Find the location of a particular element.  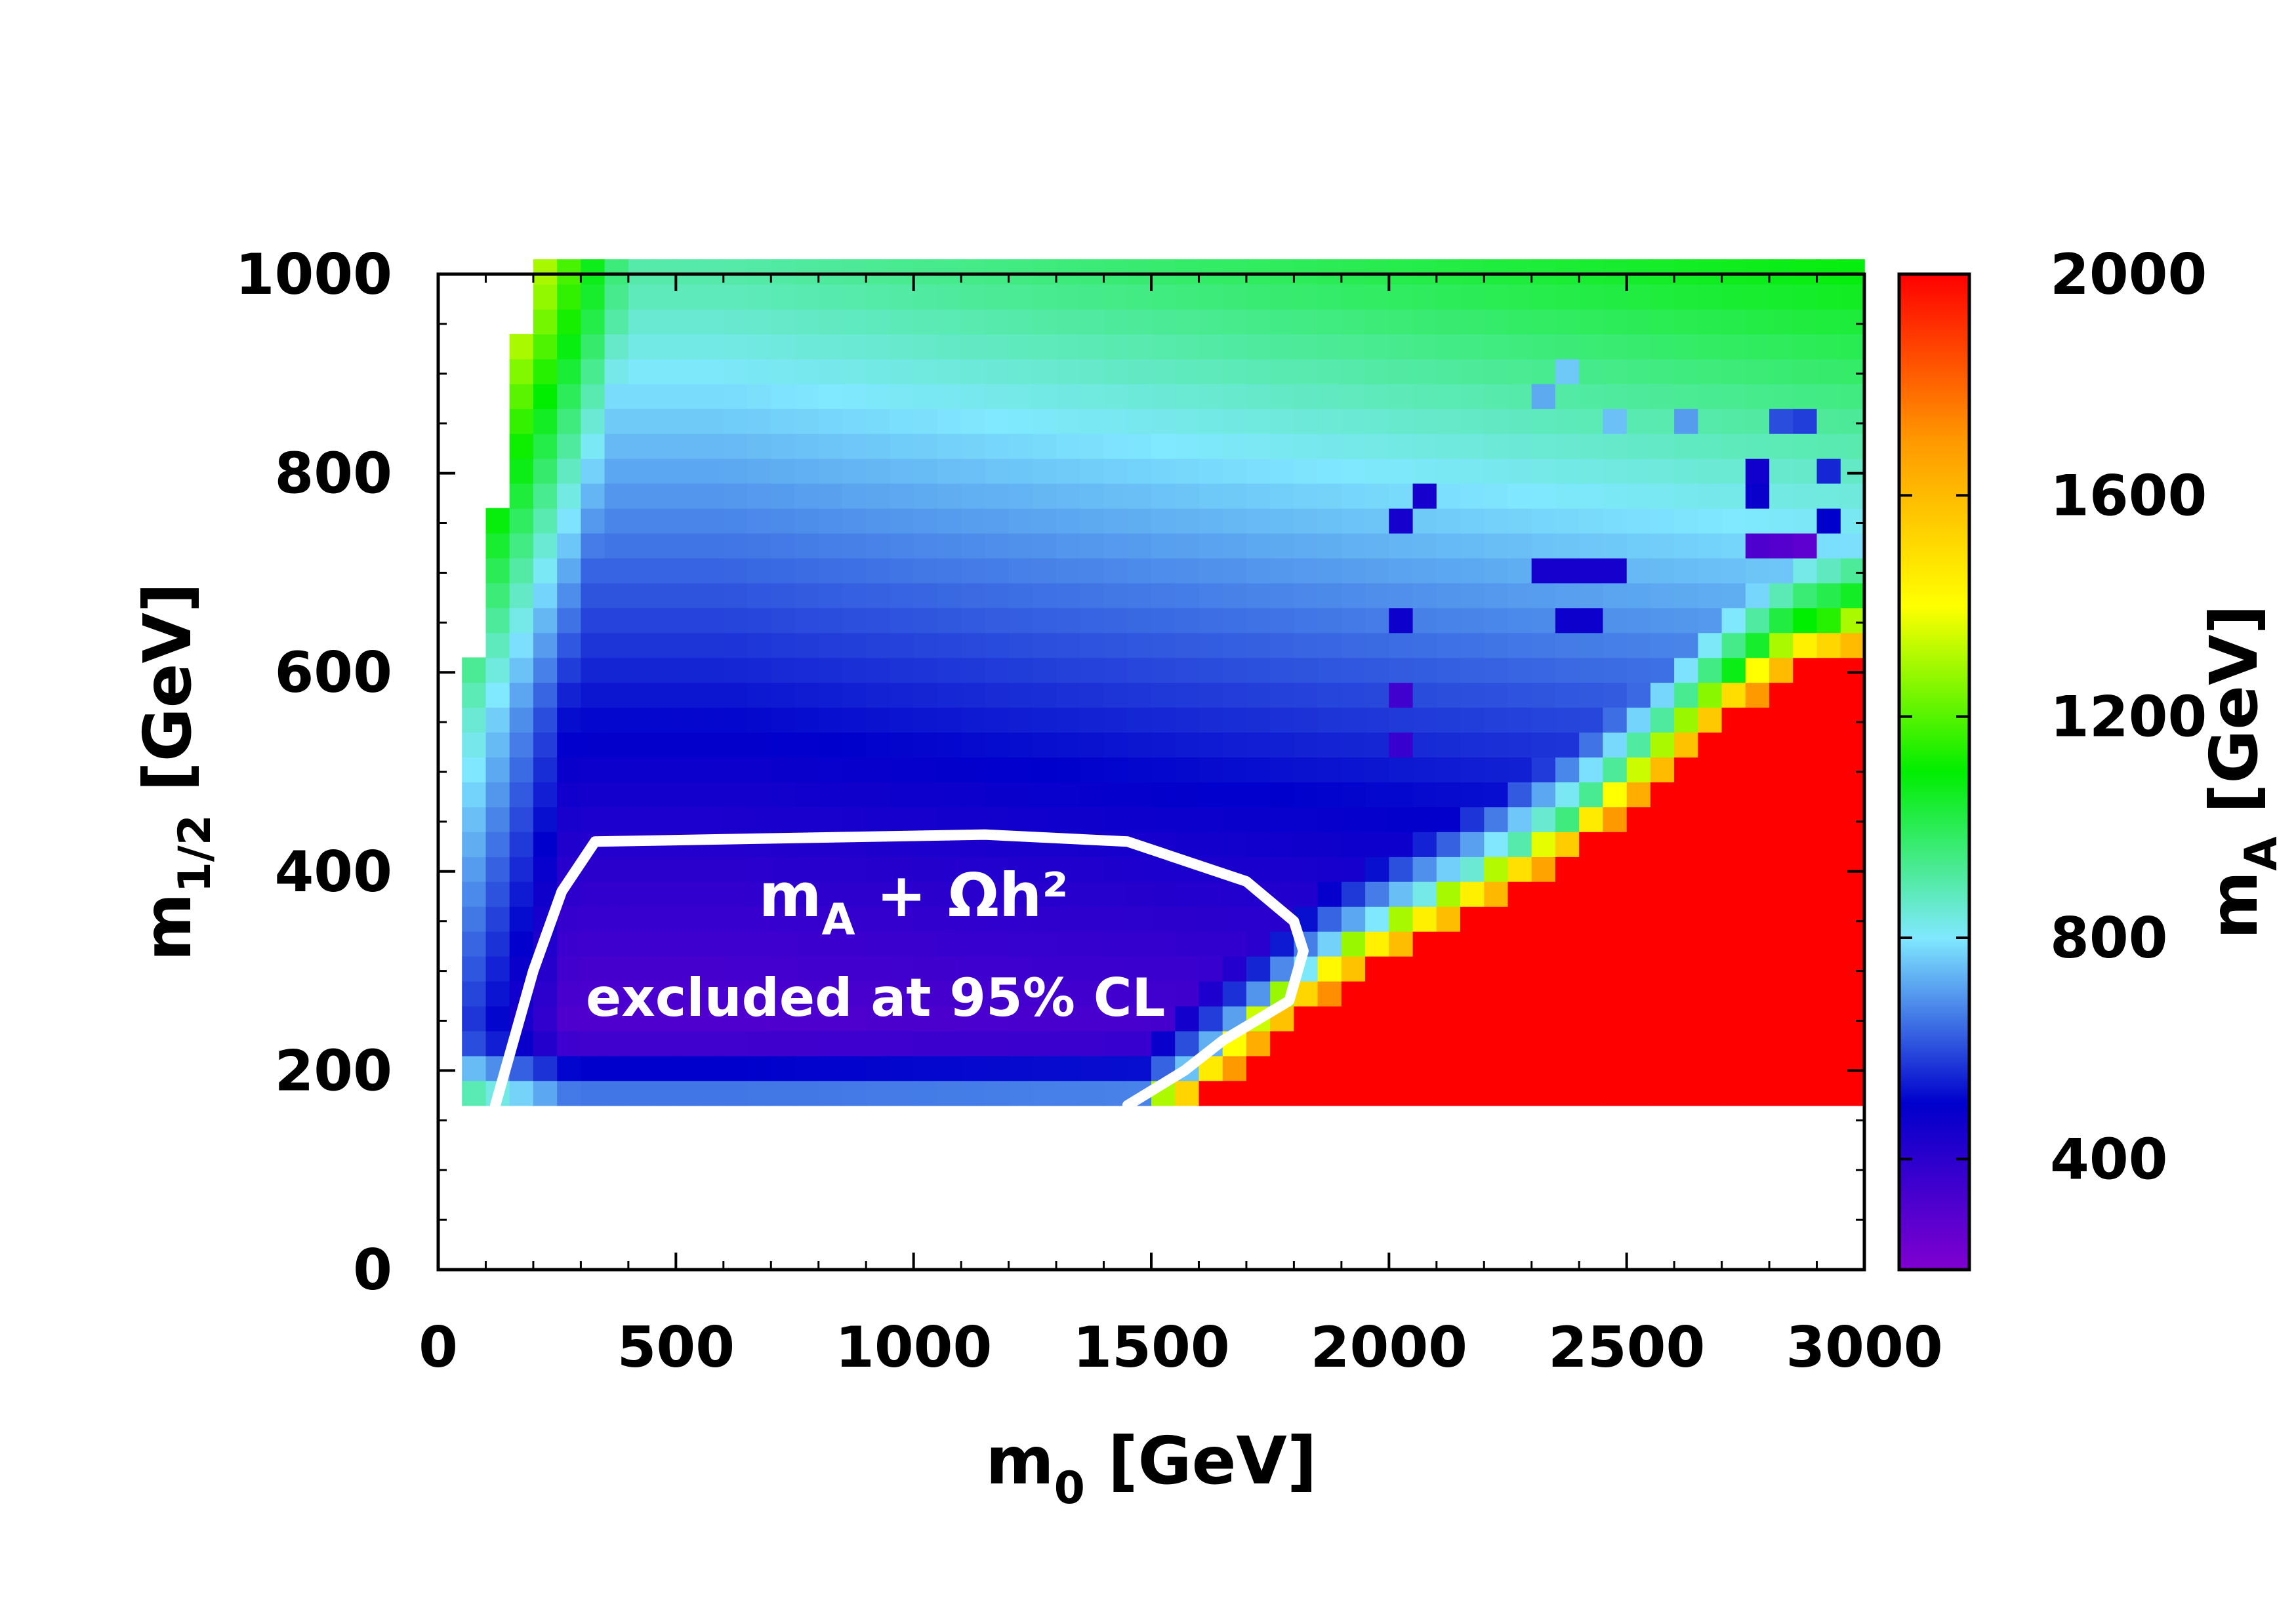

y-tick-label: 200 is located at coordinates (333, 1071).